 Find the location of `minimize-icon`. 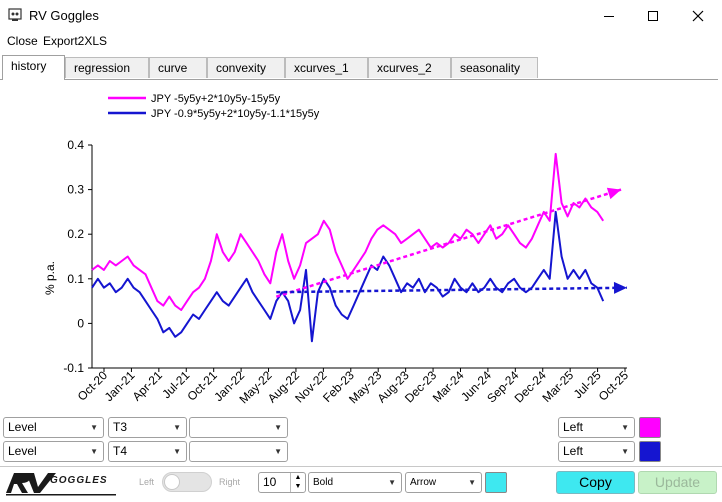

minimize-icon is located at coordinates (609, 16).